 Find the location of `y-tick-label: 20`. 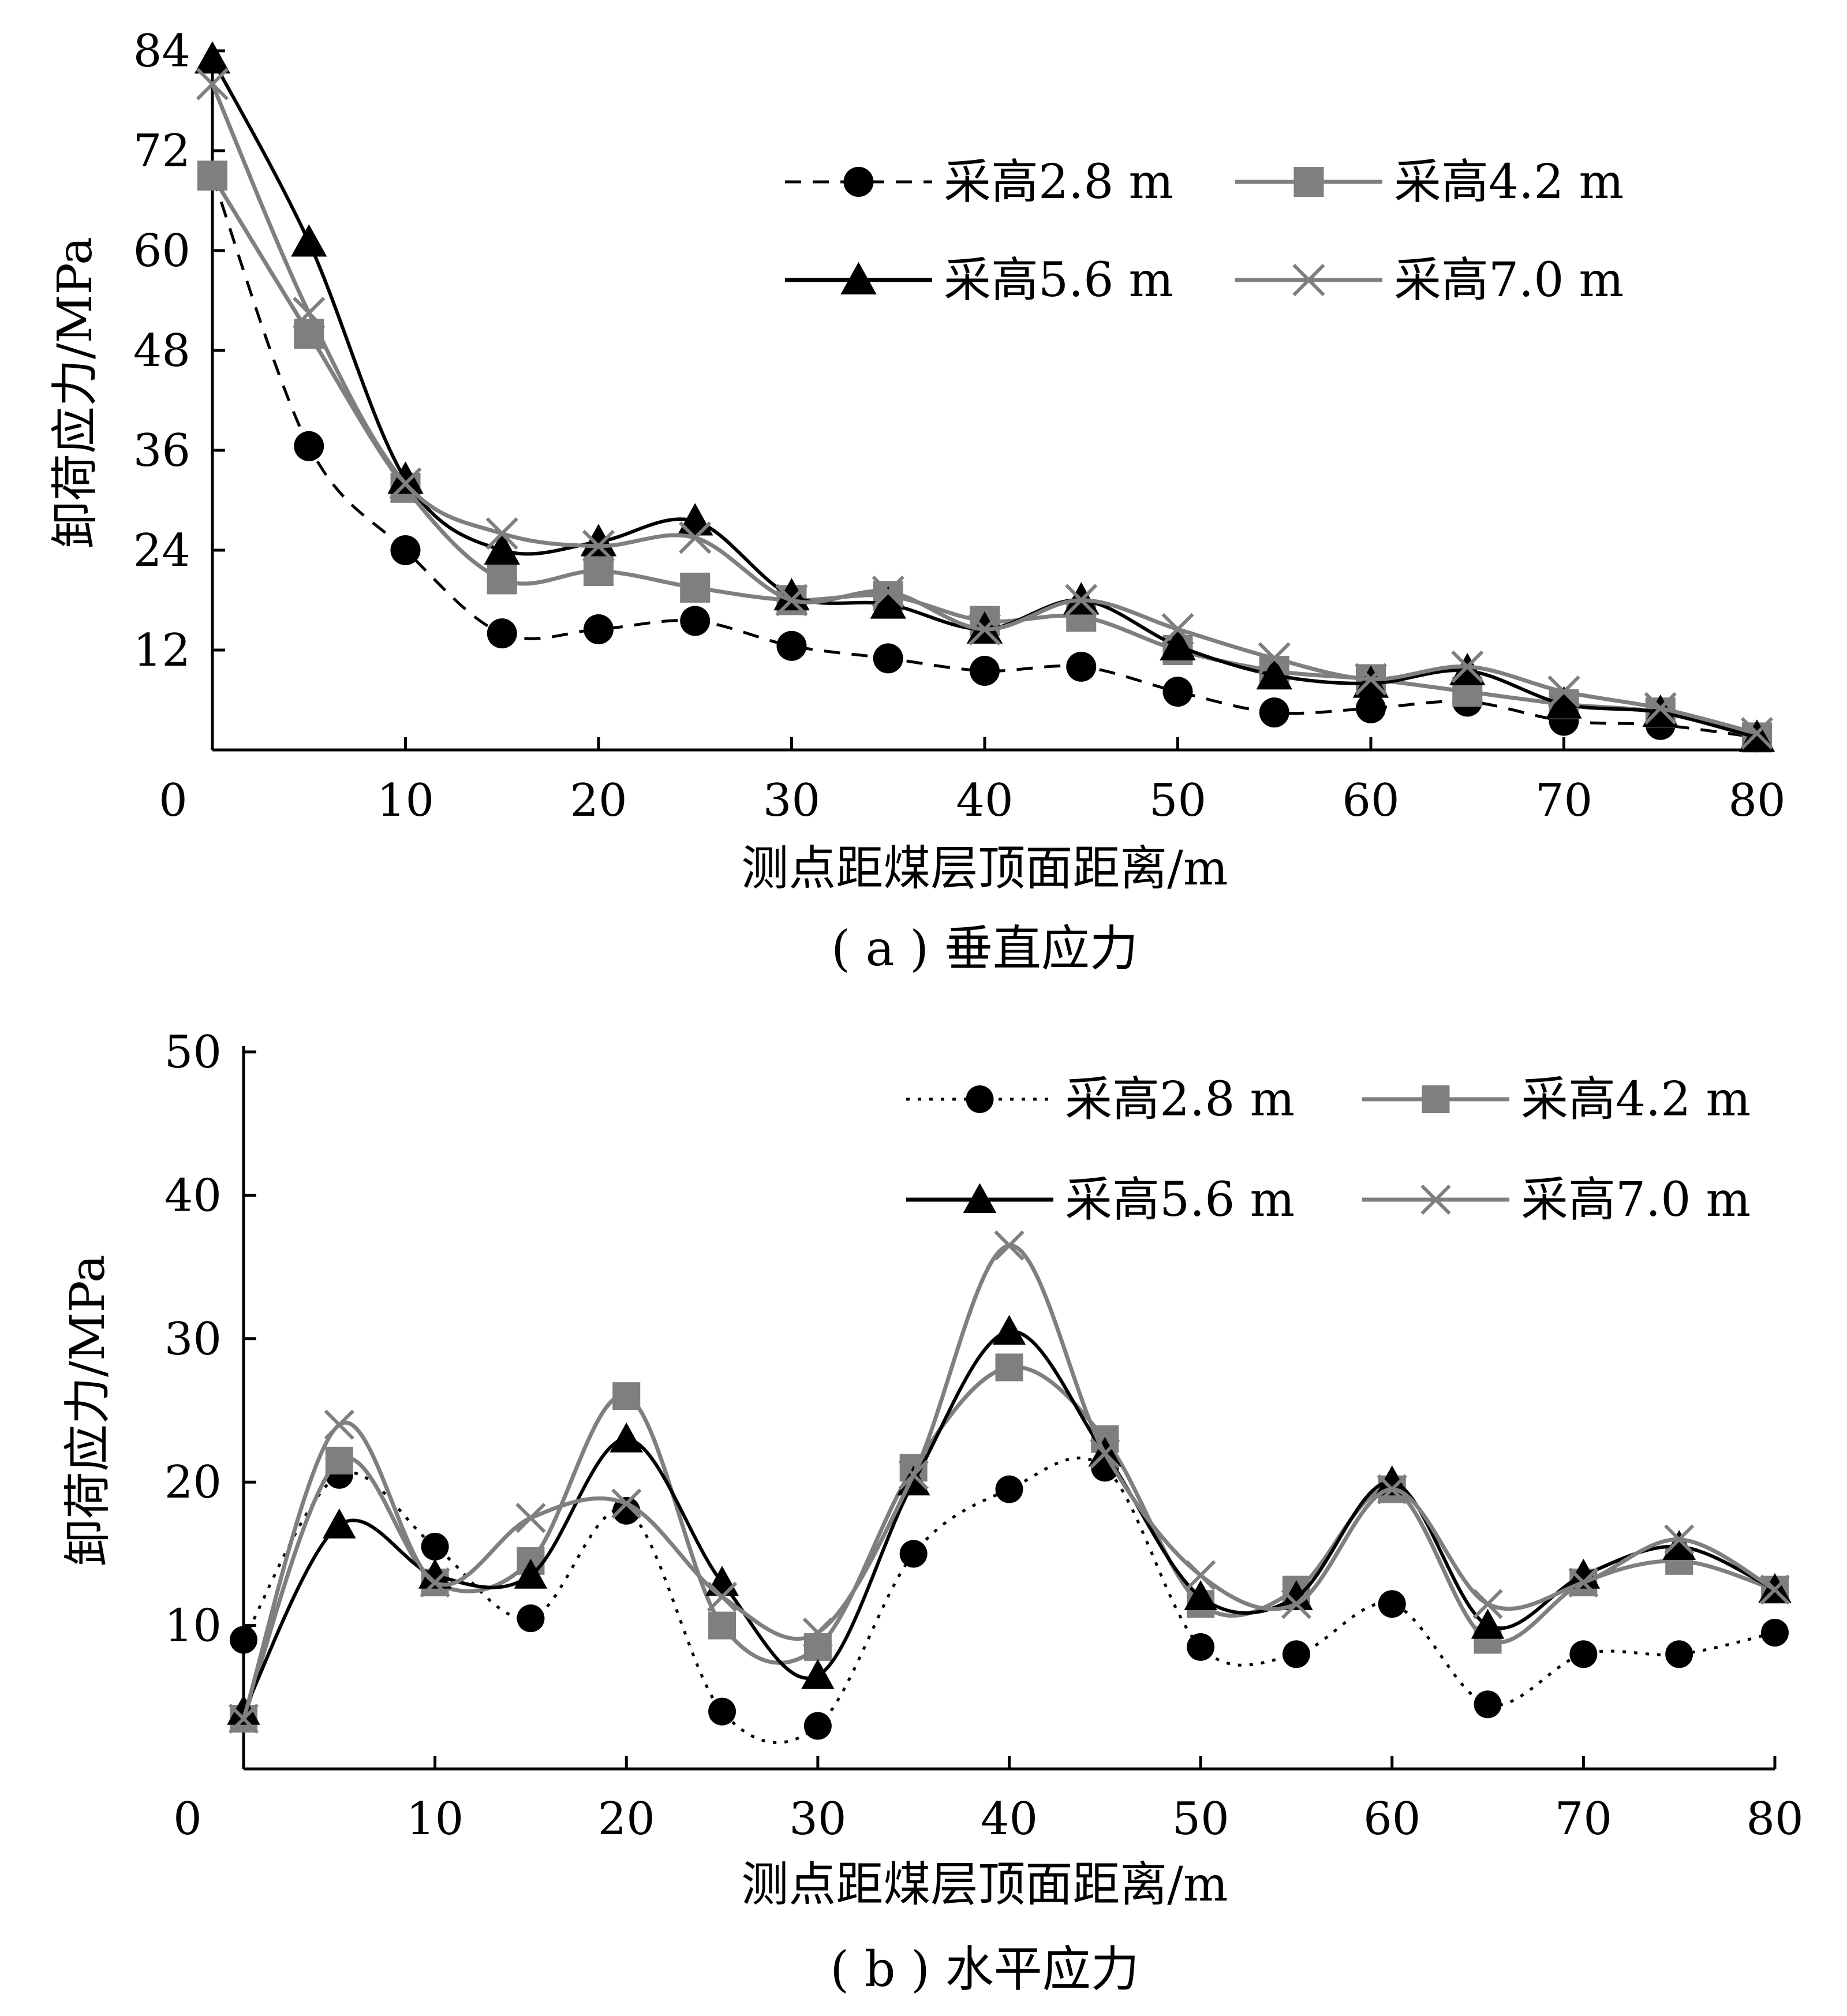

y-tick-label: 20 is located at coordinates (193, 1483).